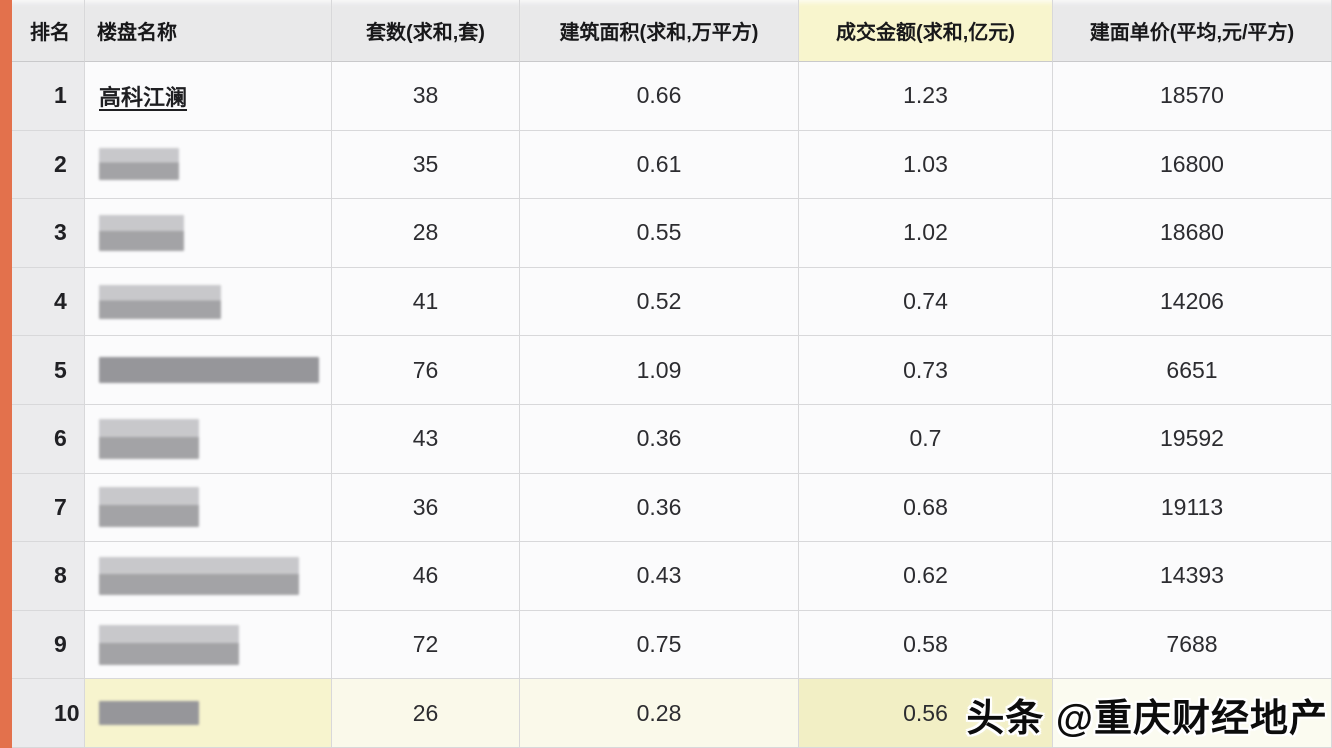 This screenshot has height=748, width=1332. Describe the element at coordinates (48, 233) in the screenshot. I see `rank-cell: 3` at that location.